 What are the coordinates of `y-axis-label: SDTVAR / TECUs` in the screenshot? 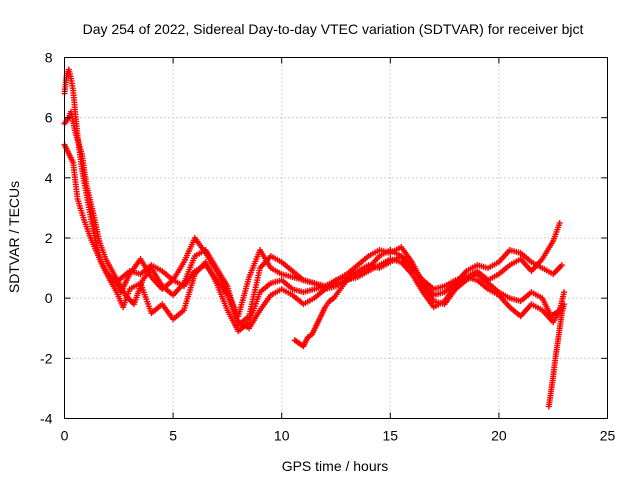 It's located at (14, 237).